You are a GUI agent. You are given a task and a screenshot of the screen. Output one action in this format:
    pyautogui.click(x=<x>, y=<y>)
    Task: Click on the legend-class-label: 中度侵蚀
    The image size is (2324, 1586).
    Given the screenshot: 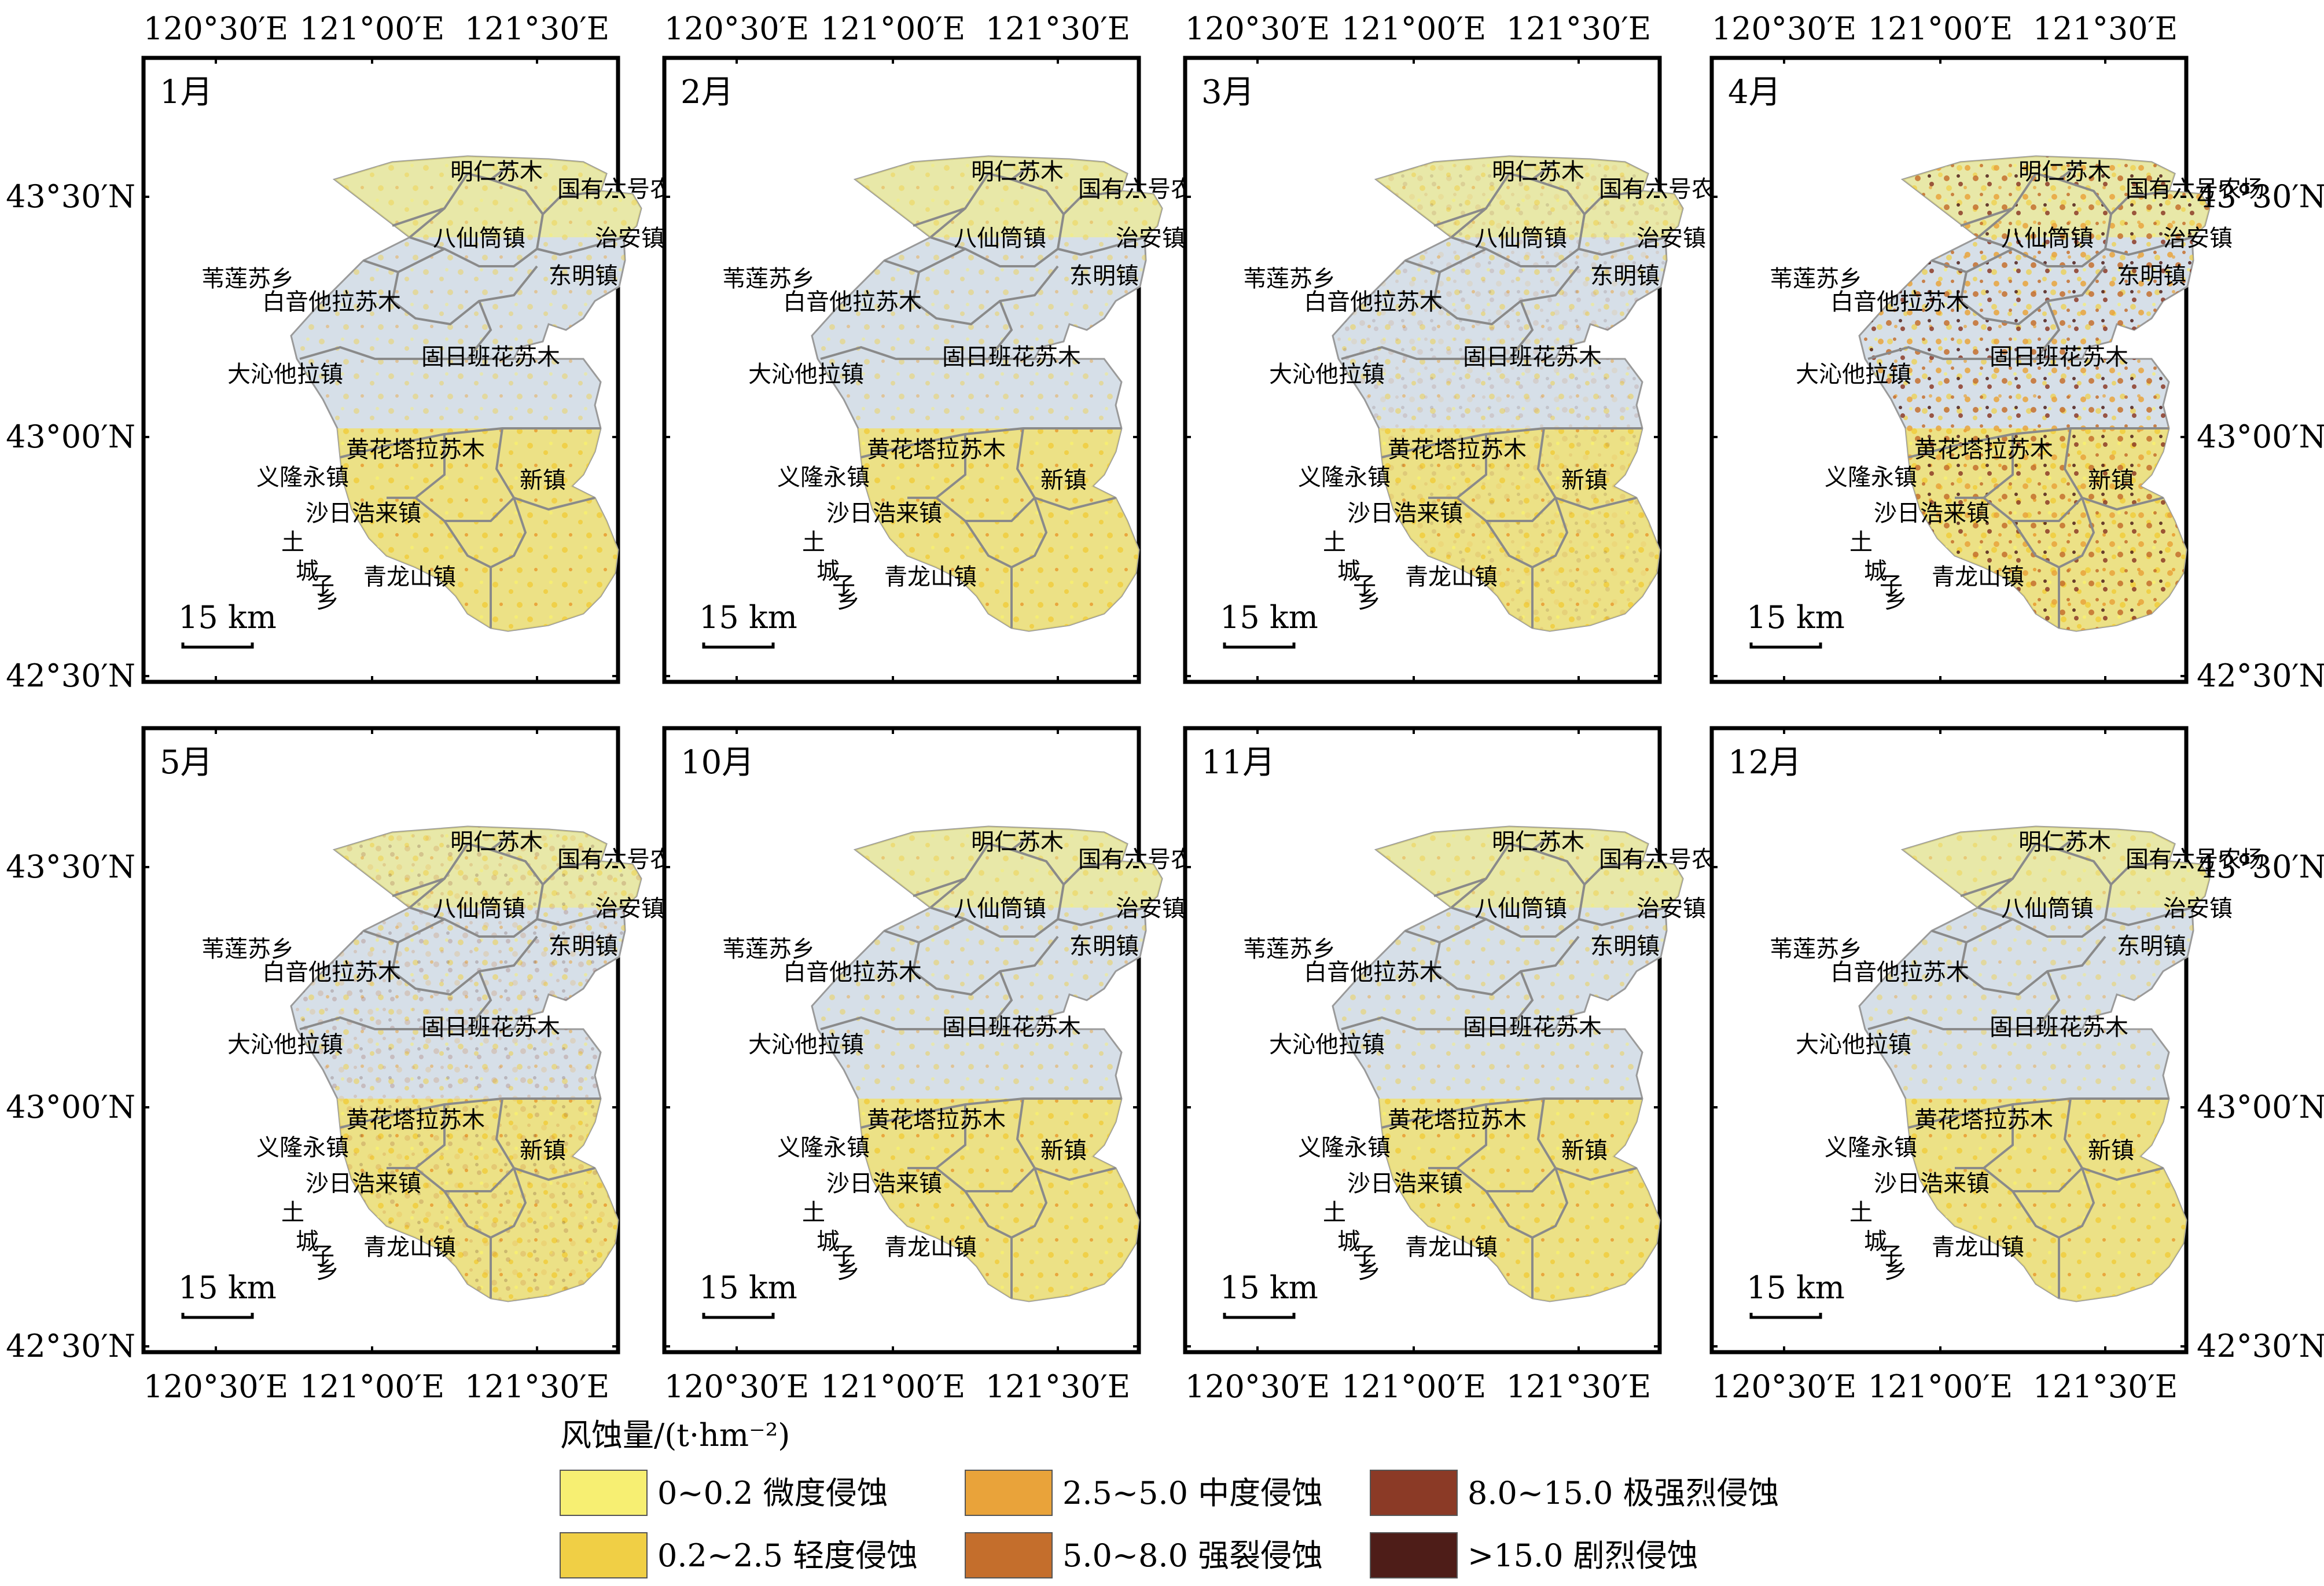 What is the action you would take?
    pyautogui.click(x=1260, y=1493)
    